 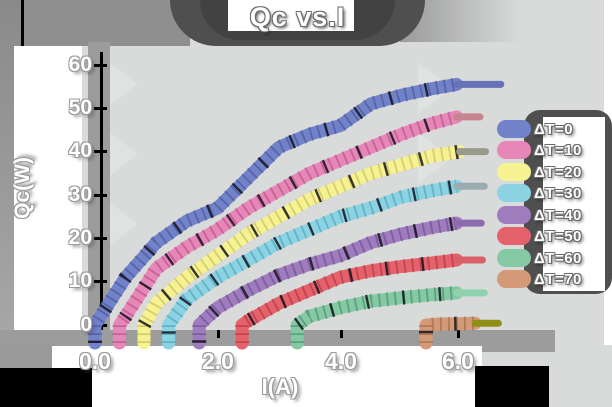 What do you see at coordinates (80, 280) in the screenshot?
I see `y-tick-label-10: 10` at bounding box center [80, 280].